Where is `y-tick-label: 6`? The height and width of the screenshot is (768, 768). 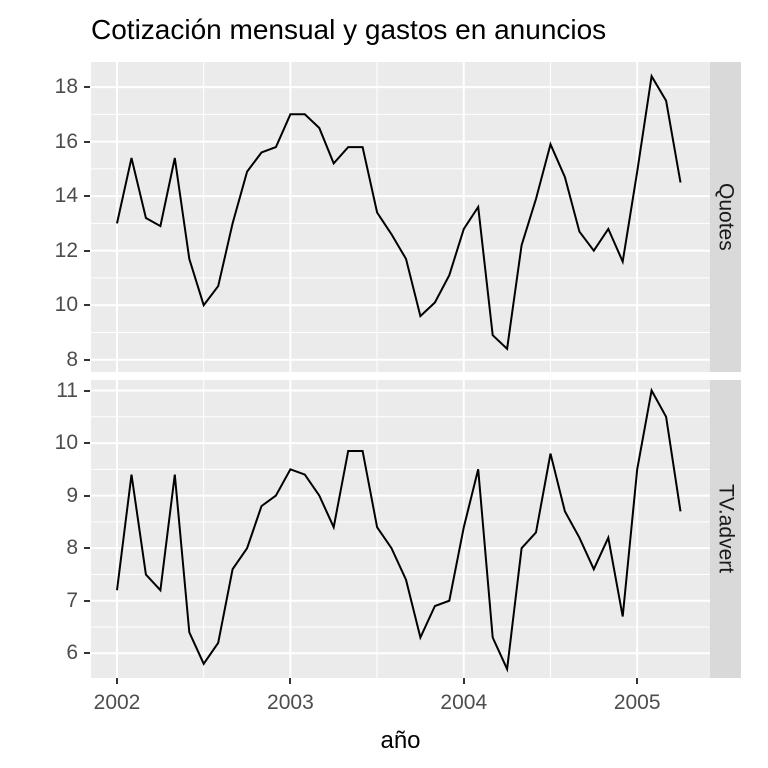 y-tick-label: 6 is located at coordinates (72, 653).